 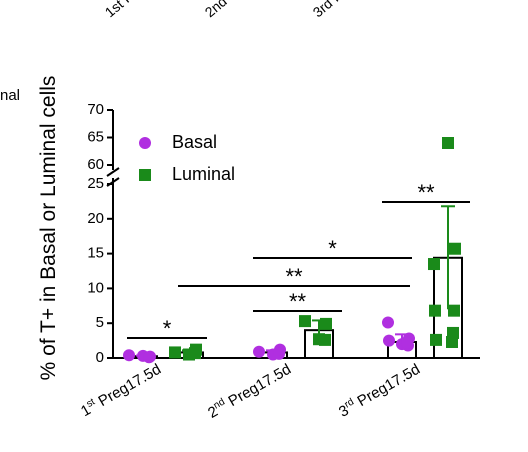 I want to click on legend-label: Basal, so click(x=194, y=142).